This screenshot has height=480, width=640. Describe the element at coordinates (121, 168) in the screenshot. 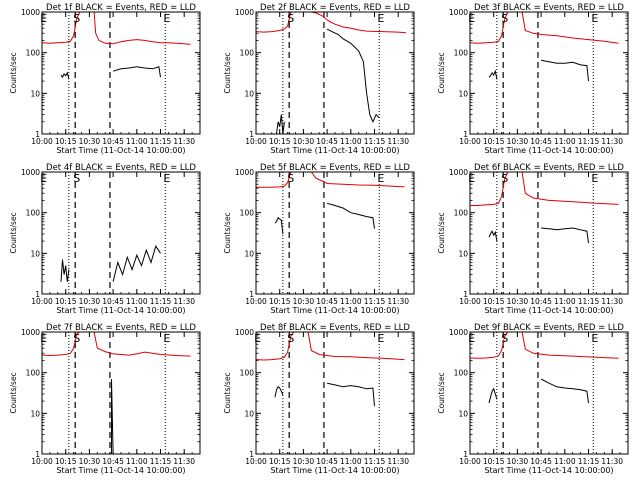

I see `panel-title: Det 4f BLACK = Events, RED = LLD` at that location.